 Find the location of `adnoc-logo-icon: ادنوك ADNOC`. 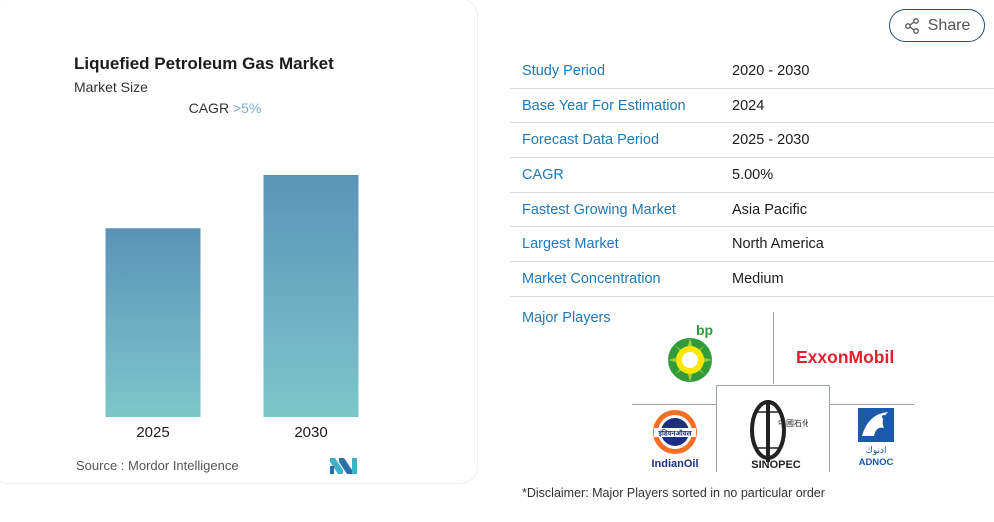

adnoc-logo-icon: ادنوك ADNOC is located at coordinates (876, 437).